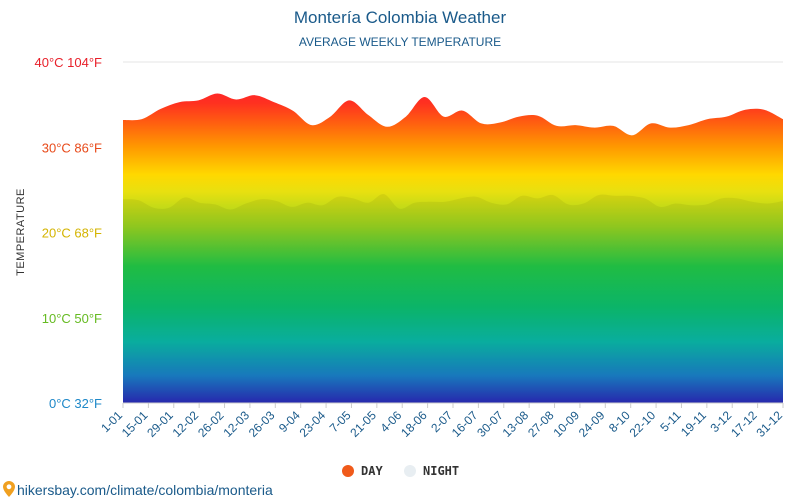 Image resolution: width=800 pixels, height=500 pixels. Describe the element at coordinates (541, 424) in the screenshot. I see `x-tick-label: 27-08` at that location.